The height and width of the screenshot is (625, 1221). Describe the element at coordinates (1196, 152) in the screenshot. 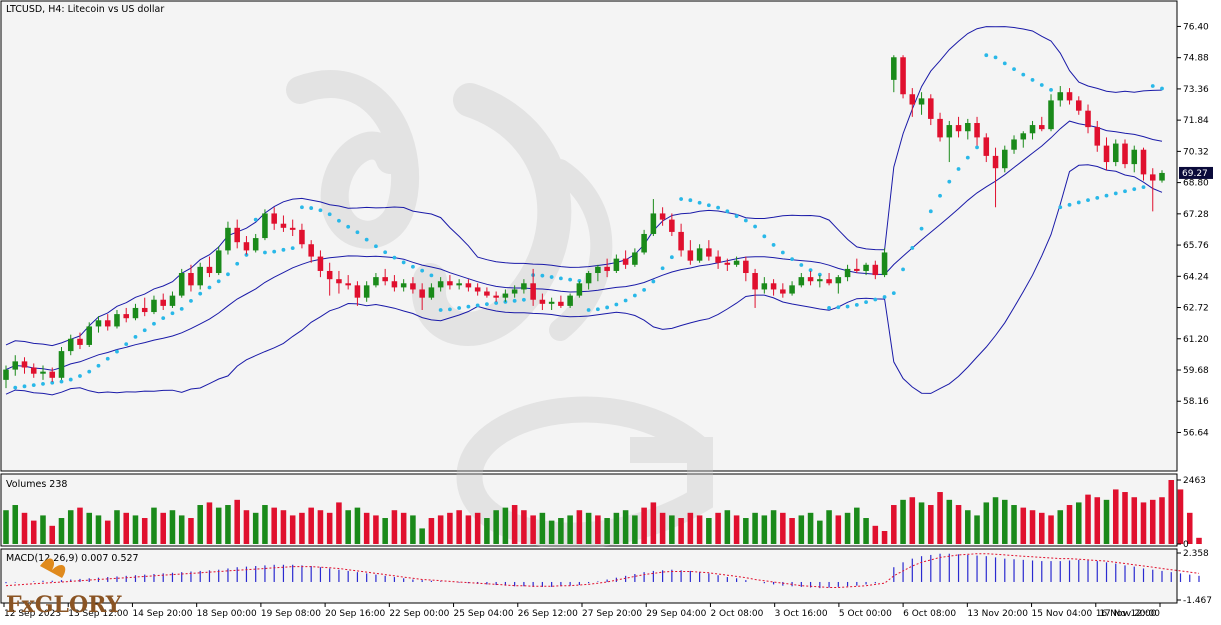

I see `price-tick-label: 70.32` at that location.